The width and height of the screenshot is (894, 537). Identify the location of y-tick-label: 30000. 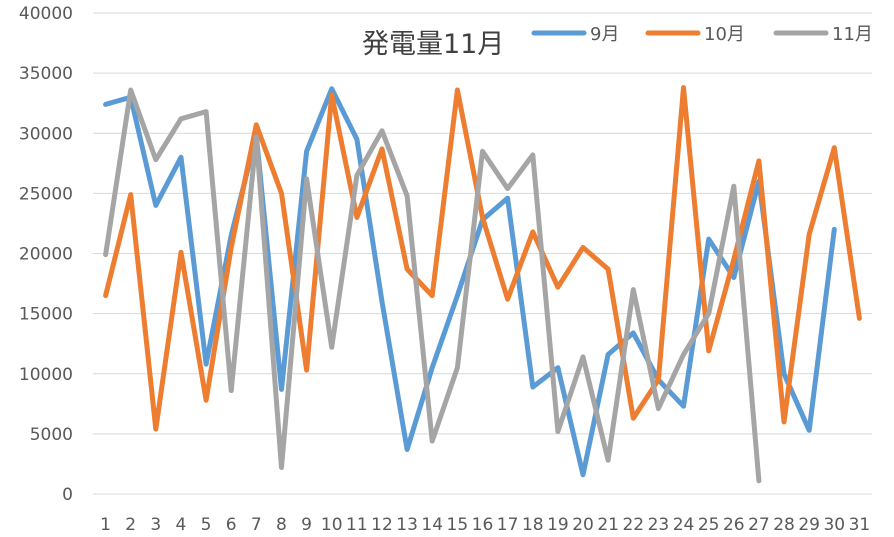
(46, 134).